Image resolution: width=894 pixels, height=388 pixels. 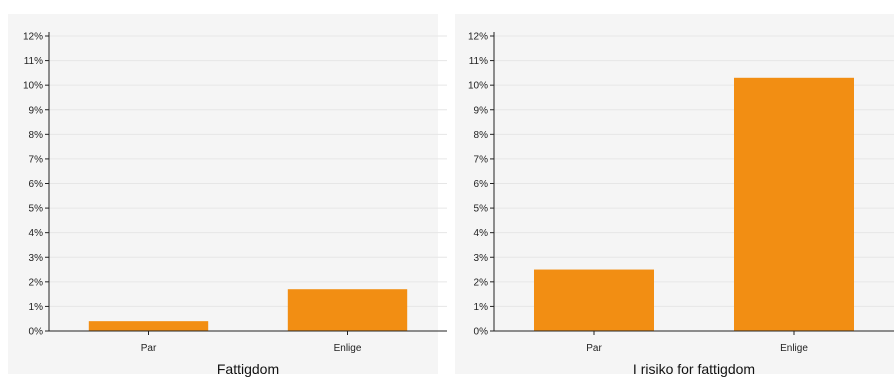 I want to click on x-axis-title: I risiko for fattigdom, so click(x=694, y=369).